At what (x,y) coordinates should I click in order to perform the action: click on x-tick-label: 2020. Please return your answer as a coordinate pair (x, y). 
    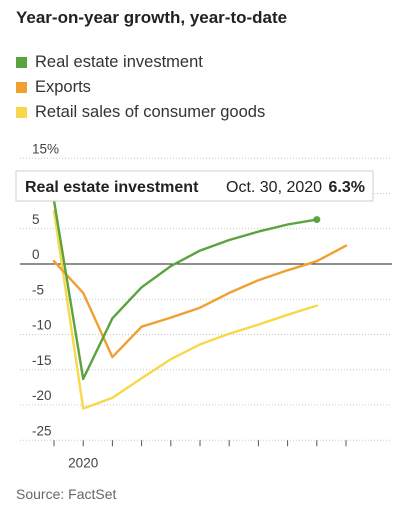
    Looking at the image, I should click on (83, 462).